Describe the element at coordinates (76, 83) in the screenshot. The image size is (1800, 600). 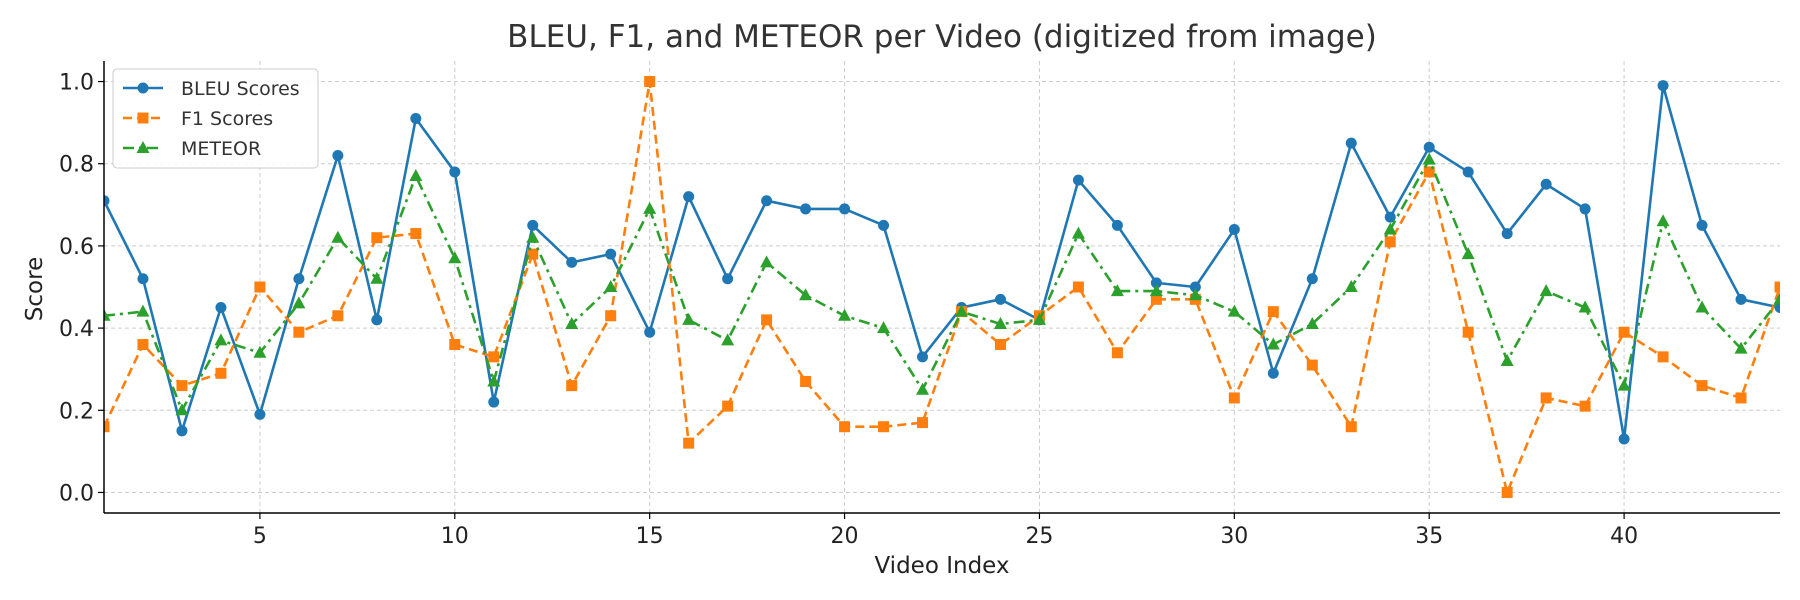
I see `y-tick-label: 1.0` at that location.